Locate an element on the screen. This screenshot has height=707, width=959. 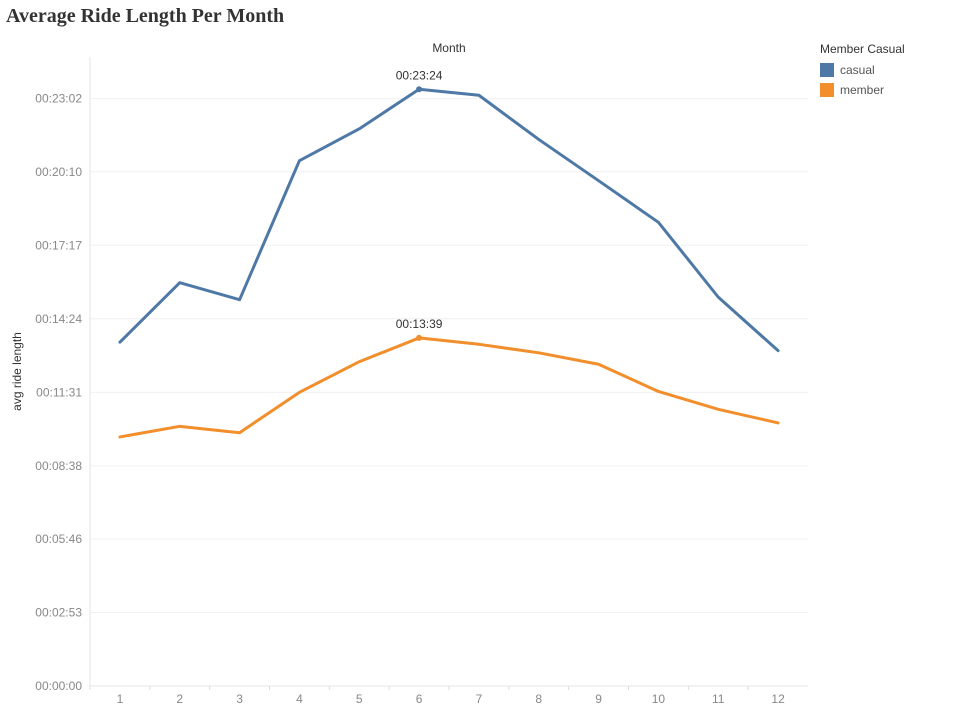
y-axis-title: avg ride length is located at coordinates (17, 371).